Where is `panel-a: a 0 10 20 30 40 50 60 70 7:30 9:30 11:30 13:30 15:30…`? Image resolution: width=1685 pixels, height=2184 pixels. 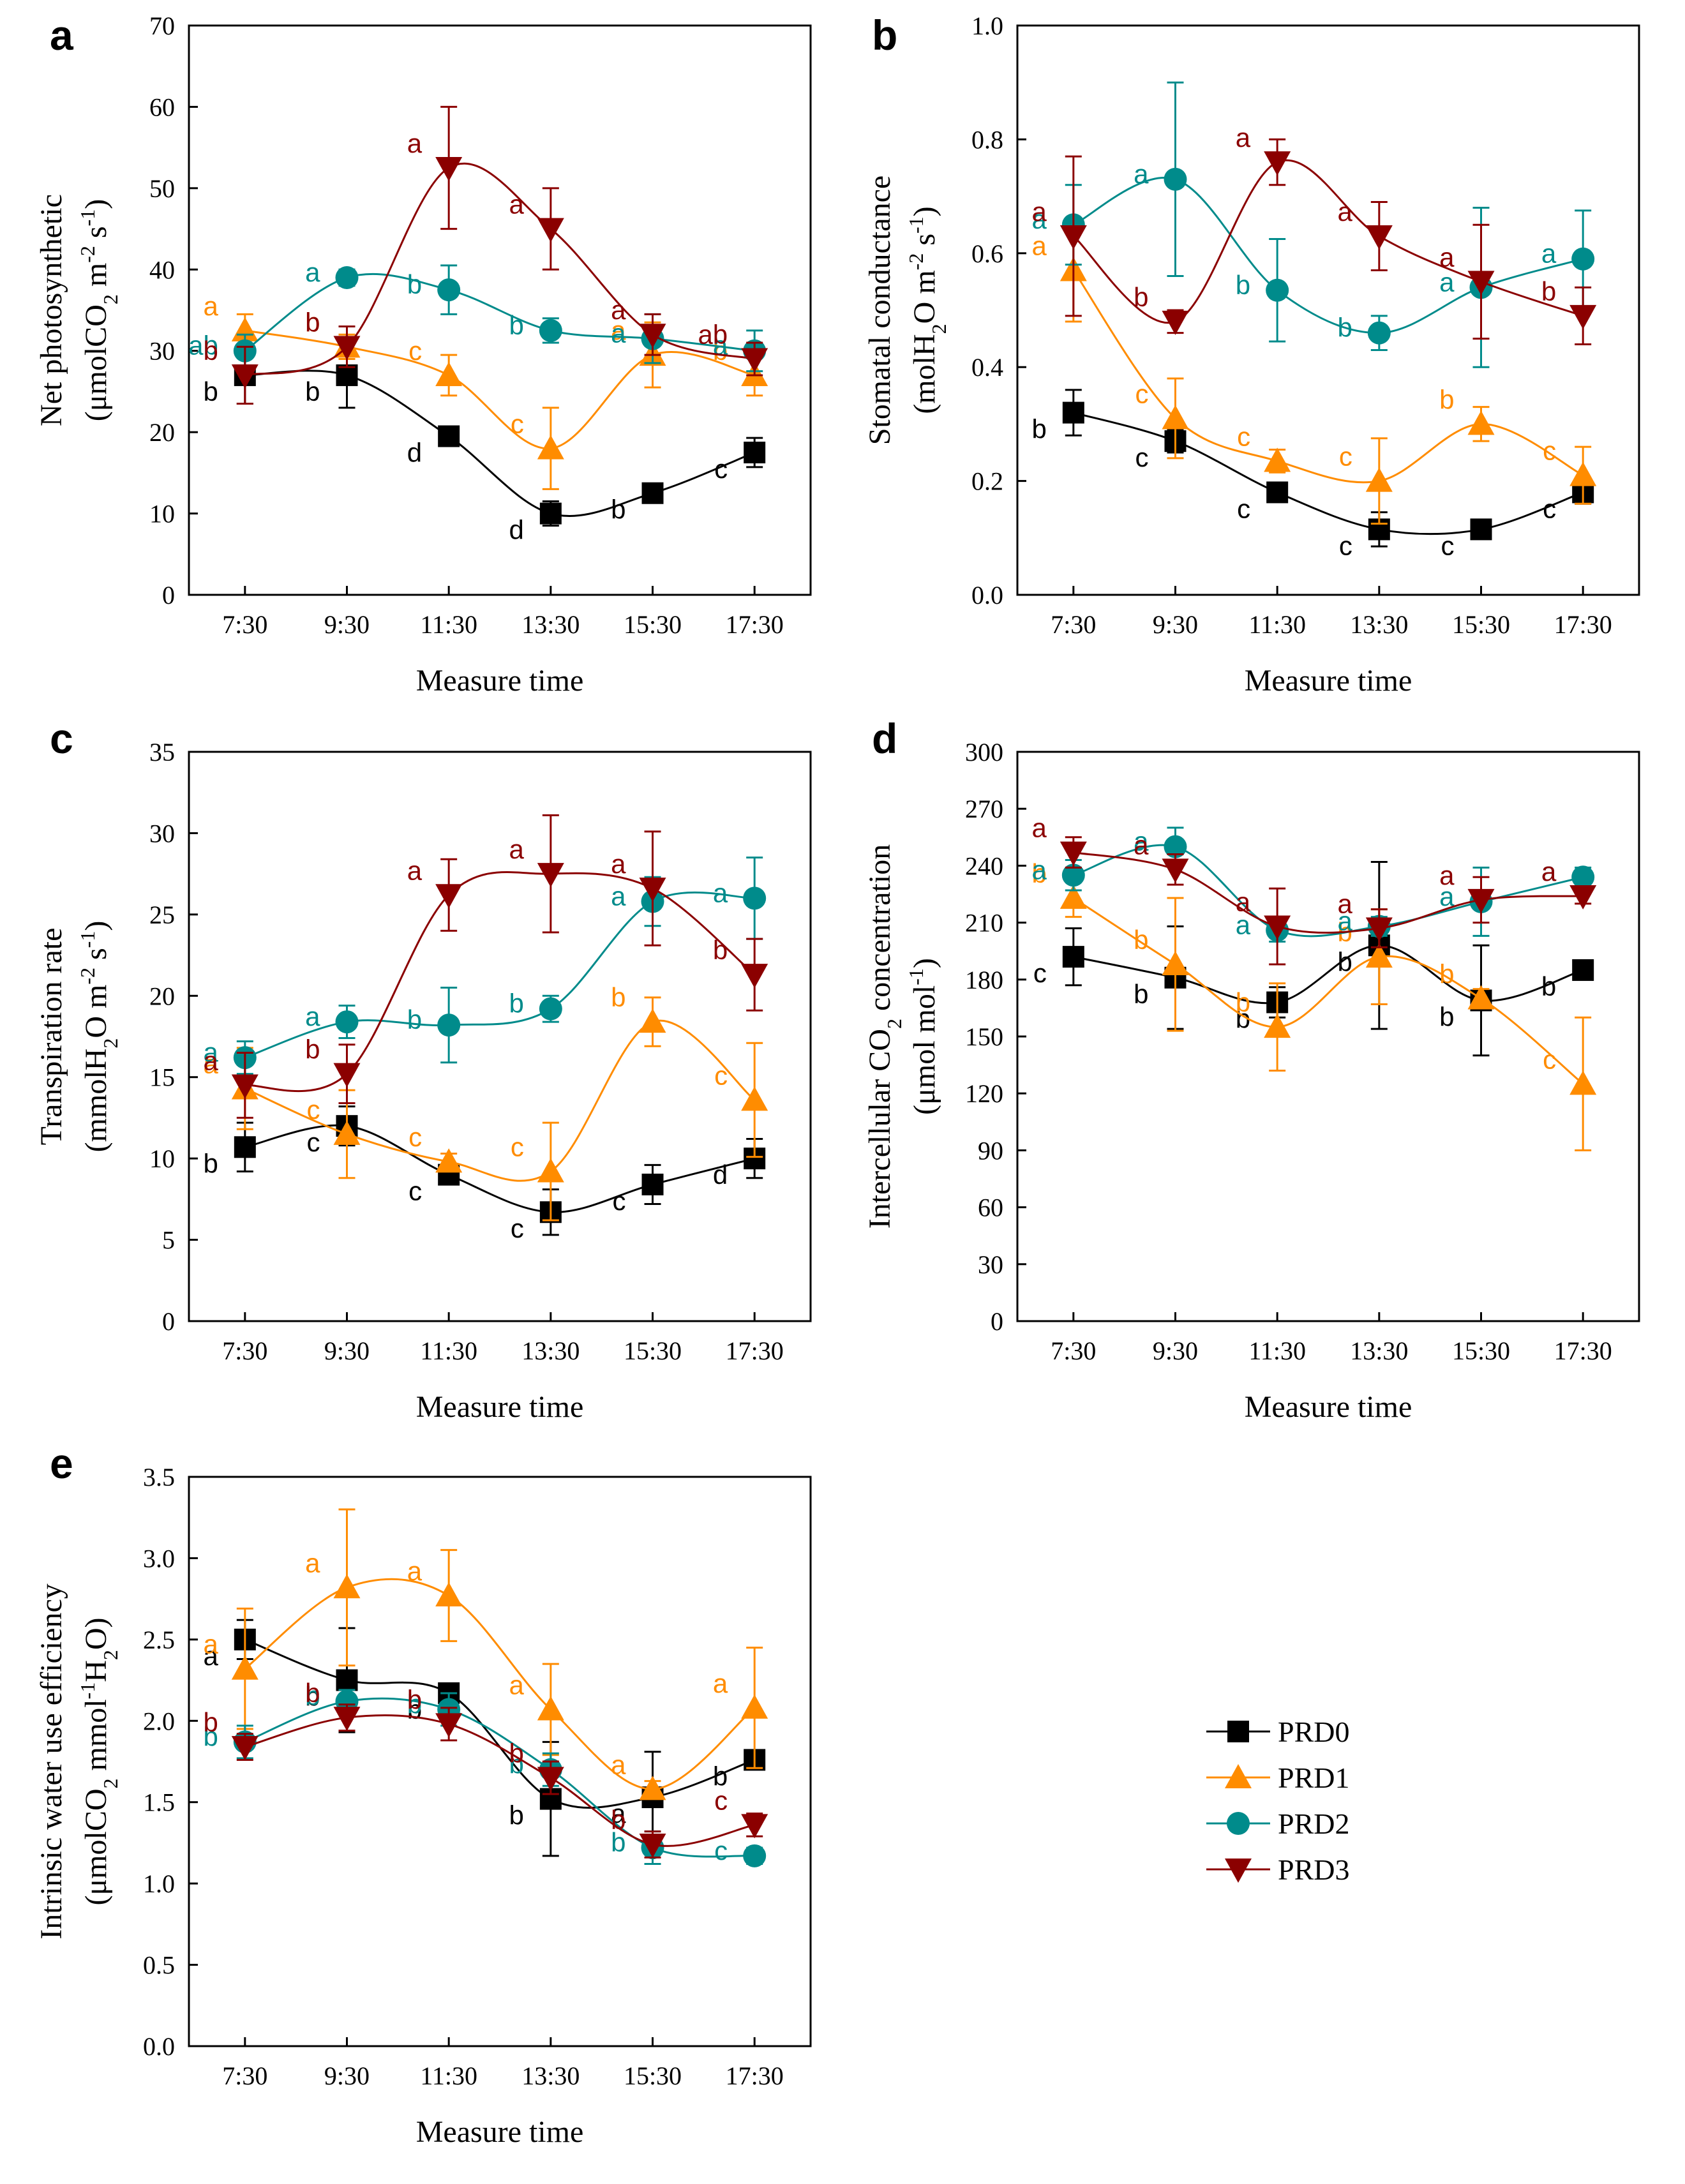 panel-a: a 0 10 20 30 40 50 60 70 7:30 9:30 11:30 13:30 15:30… is located at coordinates (423, 354).